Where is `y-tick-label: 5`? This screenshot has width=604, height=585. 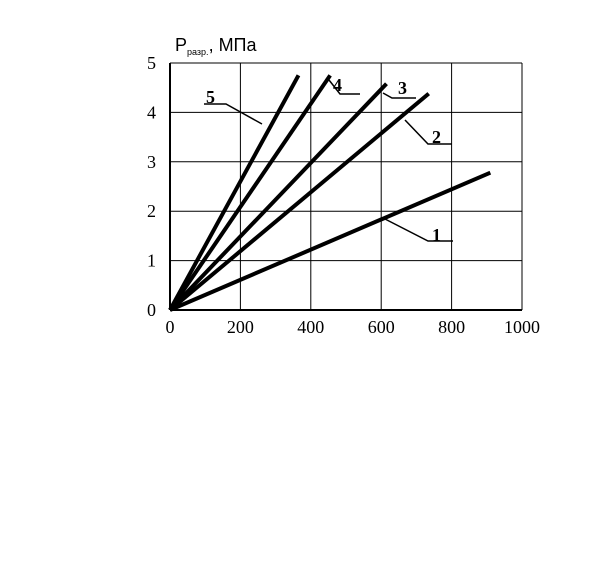
y-tick-label: 5 is located at coordinates (151, 63).